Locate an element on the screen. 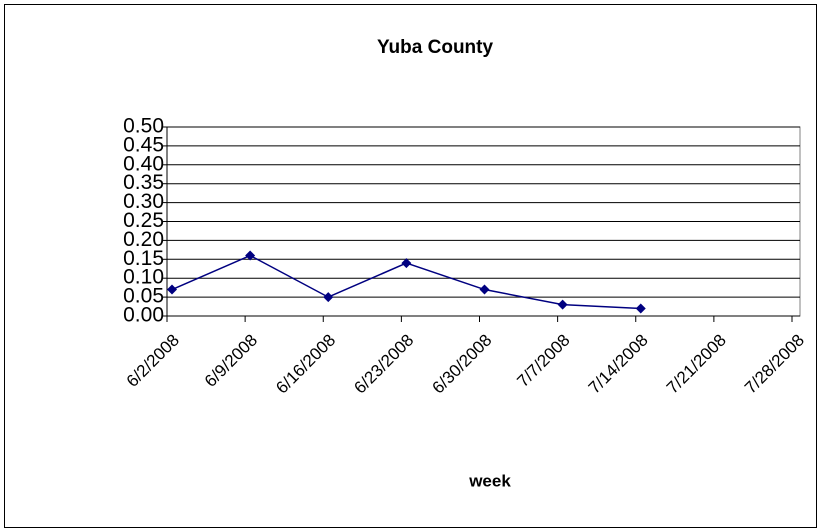  y-tick-label: 0.35 is located at coordinates (143, 182).